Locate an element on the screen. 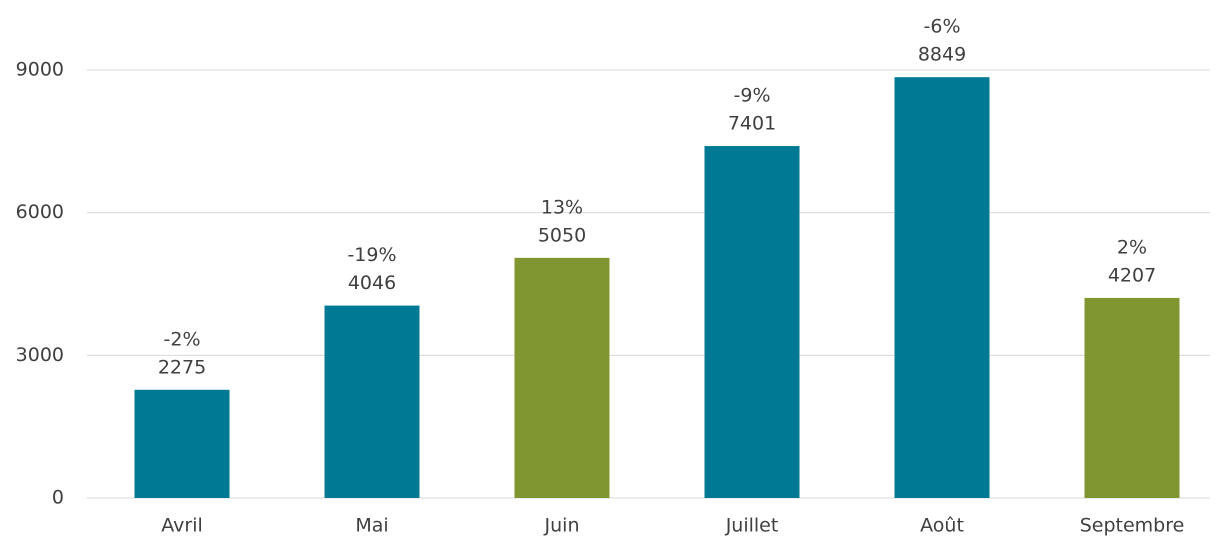  value-label: 4207 is located at coordinates (1132, 275).